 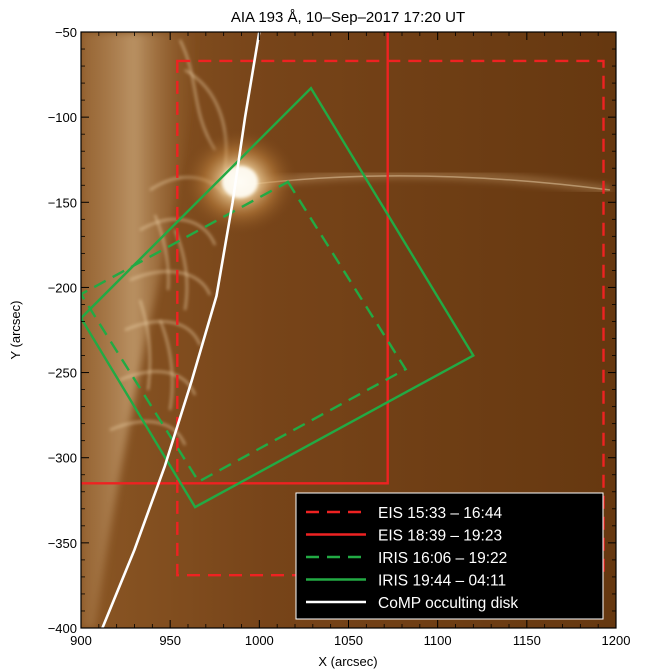 What do you see at coordinates (348, 17) in the screenshot?
I see `plot-title: AIA 193 Å, 10–Sep–2017 17:20 UT` at bounding box center [348, 17].